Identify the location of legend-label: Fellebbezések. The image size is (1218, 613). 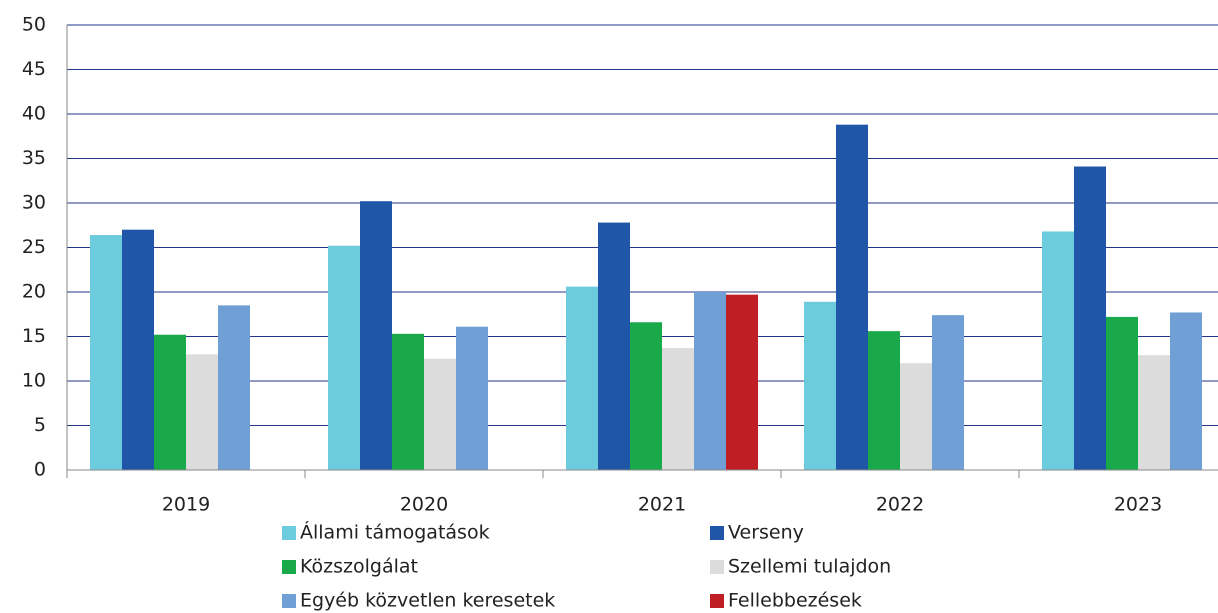
(795, 601).